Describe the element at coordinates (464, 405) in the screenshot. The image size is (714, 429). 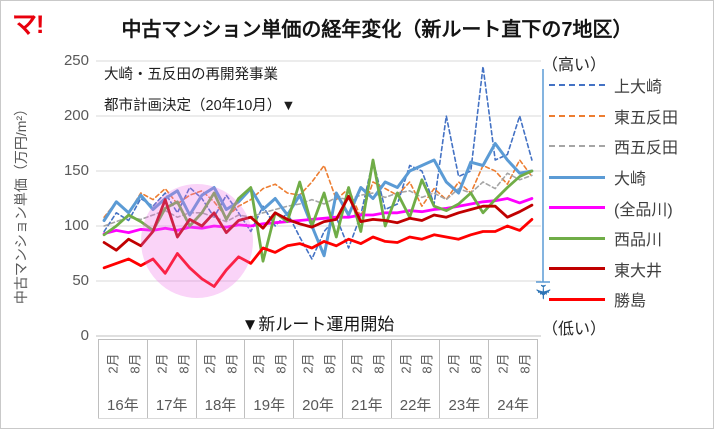
I see `year-label: 23年` at that location.